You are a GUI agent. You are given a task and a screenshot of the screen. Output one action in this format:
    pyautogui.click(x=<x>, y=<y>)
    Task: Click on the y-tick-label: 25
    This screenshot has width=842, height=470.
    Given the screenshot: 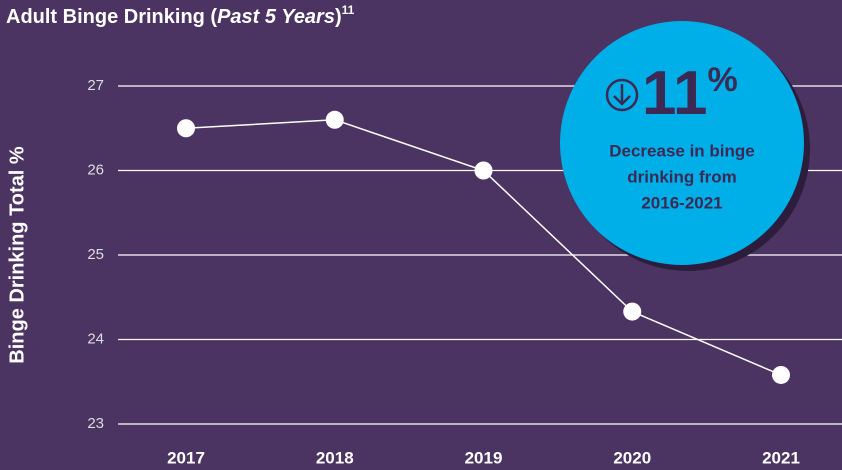 What is the action you would take?
    pyautogui.click(x=95, y=254)
    